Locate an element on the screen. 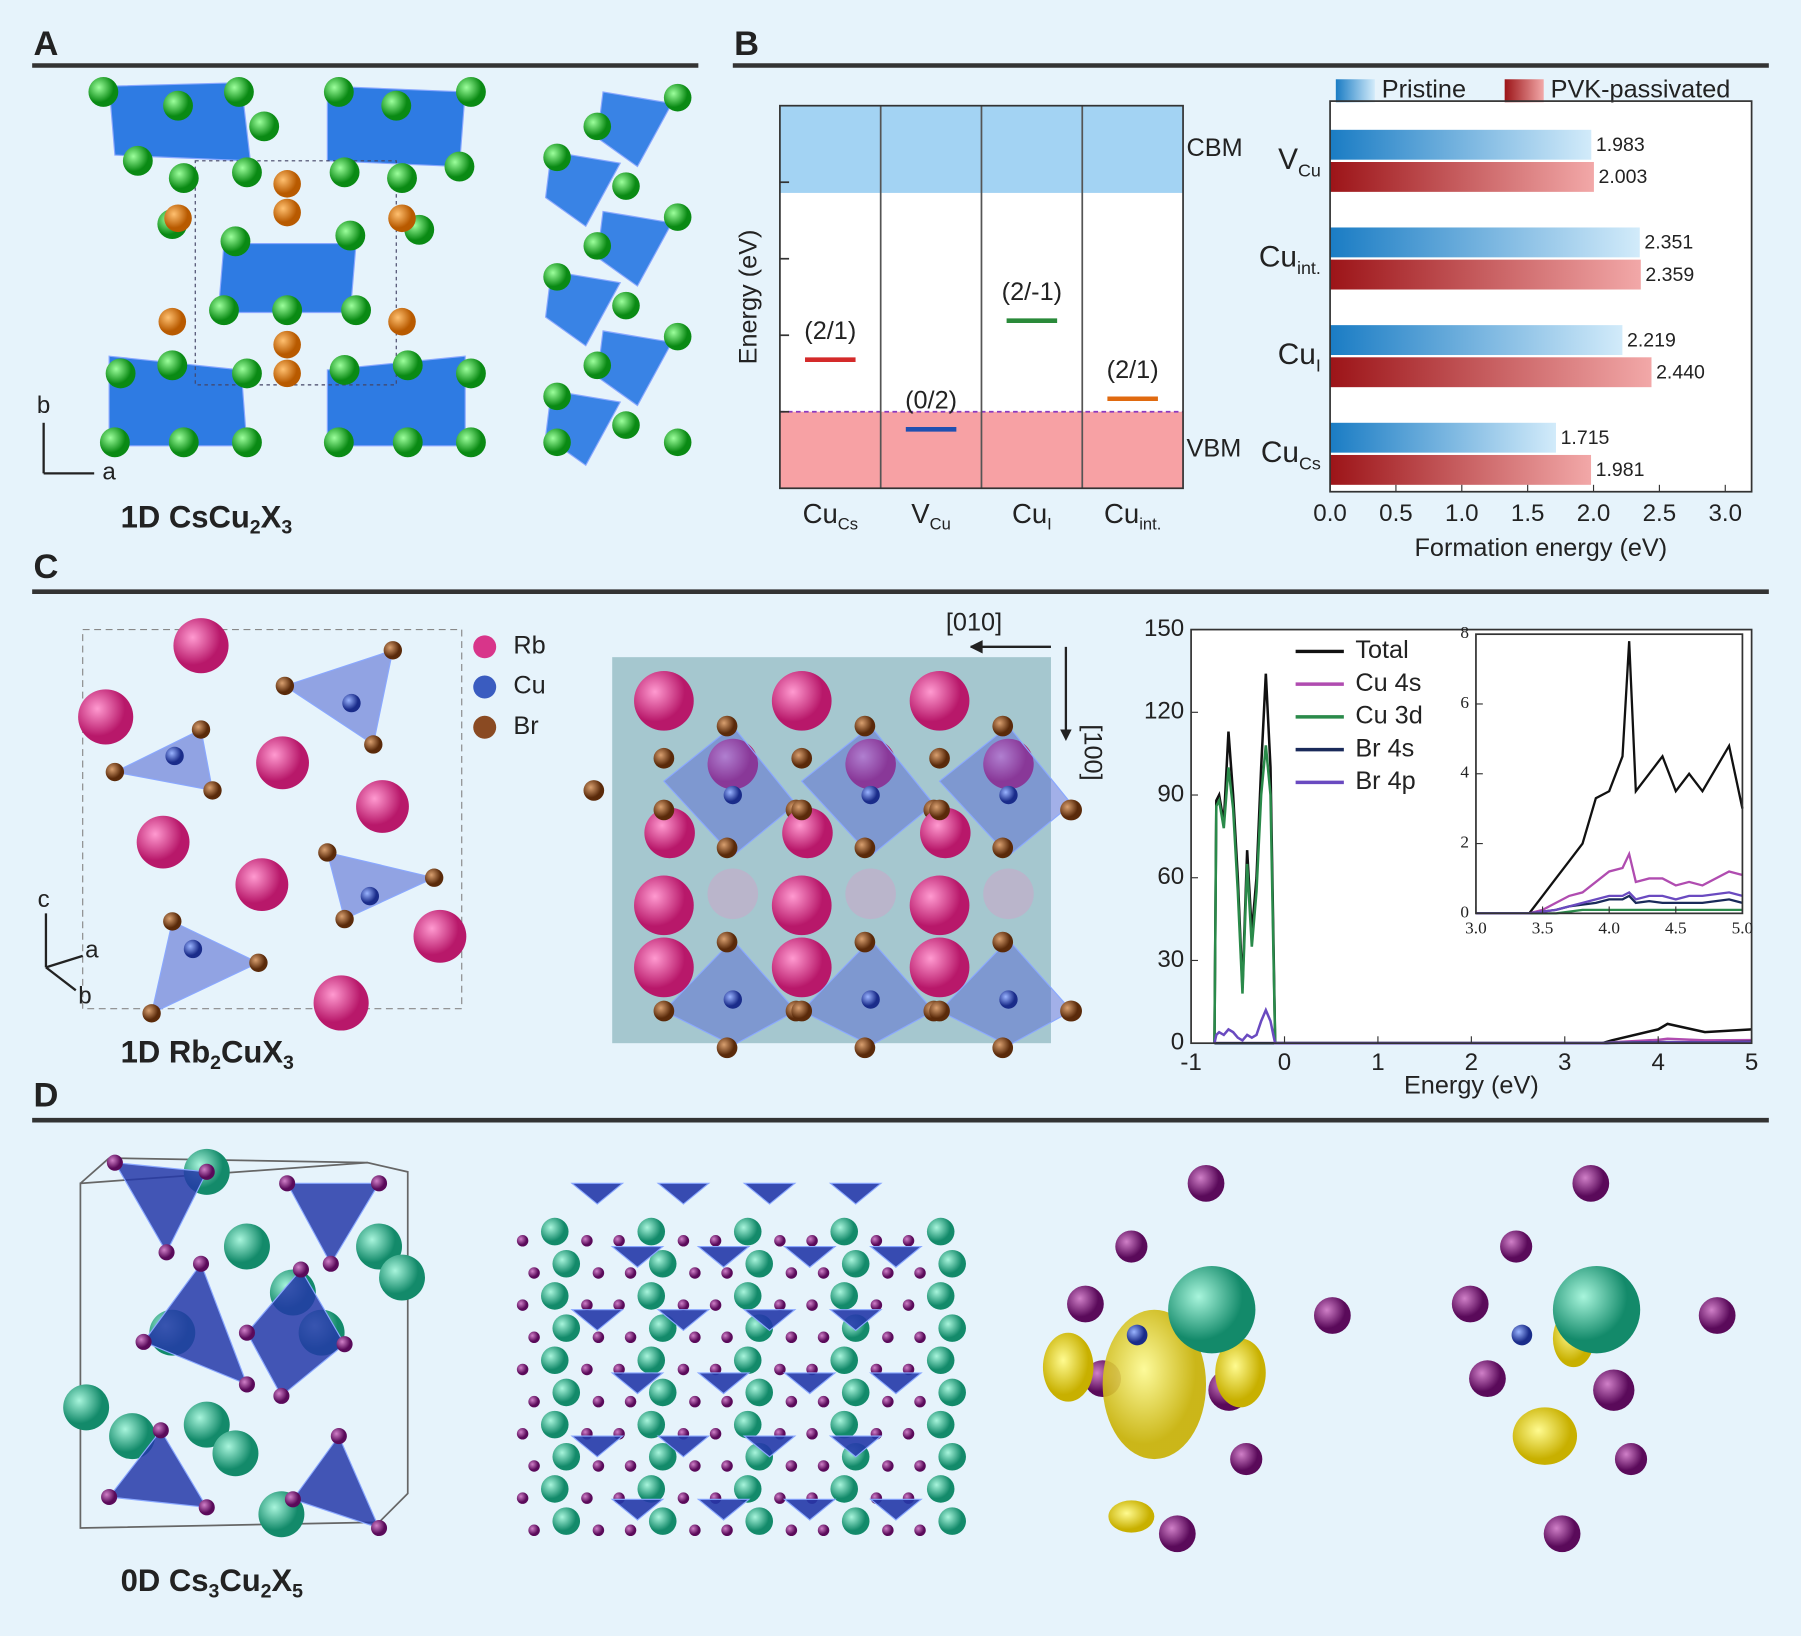  structure-caption-sub: 2 is located at coordinates (215, 1063).